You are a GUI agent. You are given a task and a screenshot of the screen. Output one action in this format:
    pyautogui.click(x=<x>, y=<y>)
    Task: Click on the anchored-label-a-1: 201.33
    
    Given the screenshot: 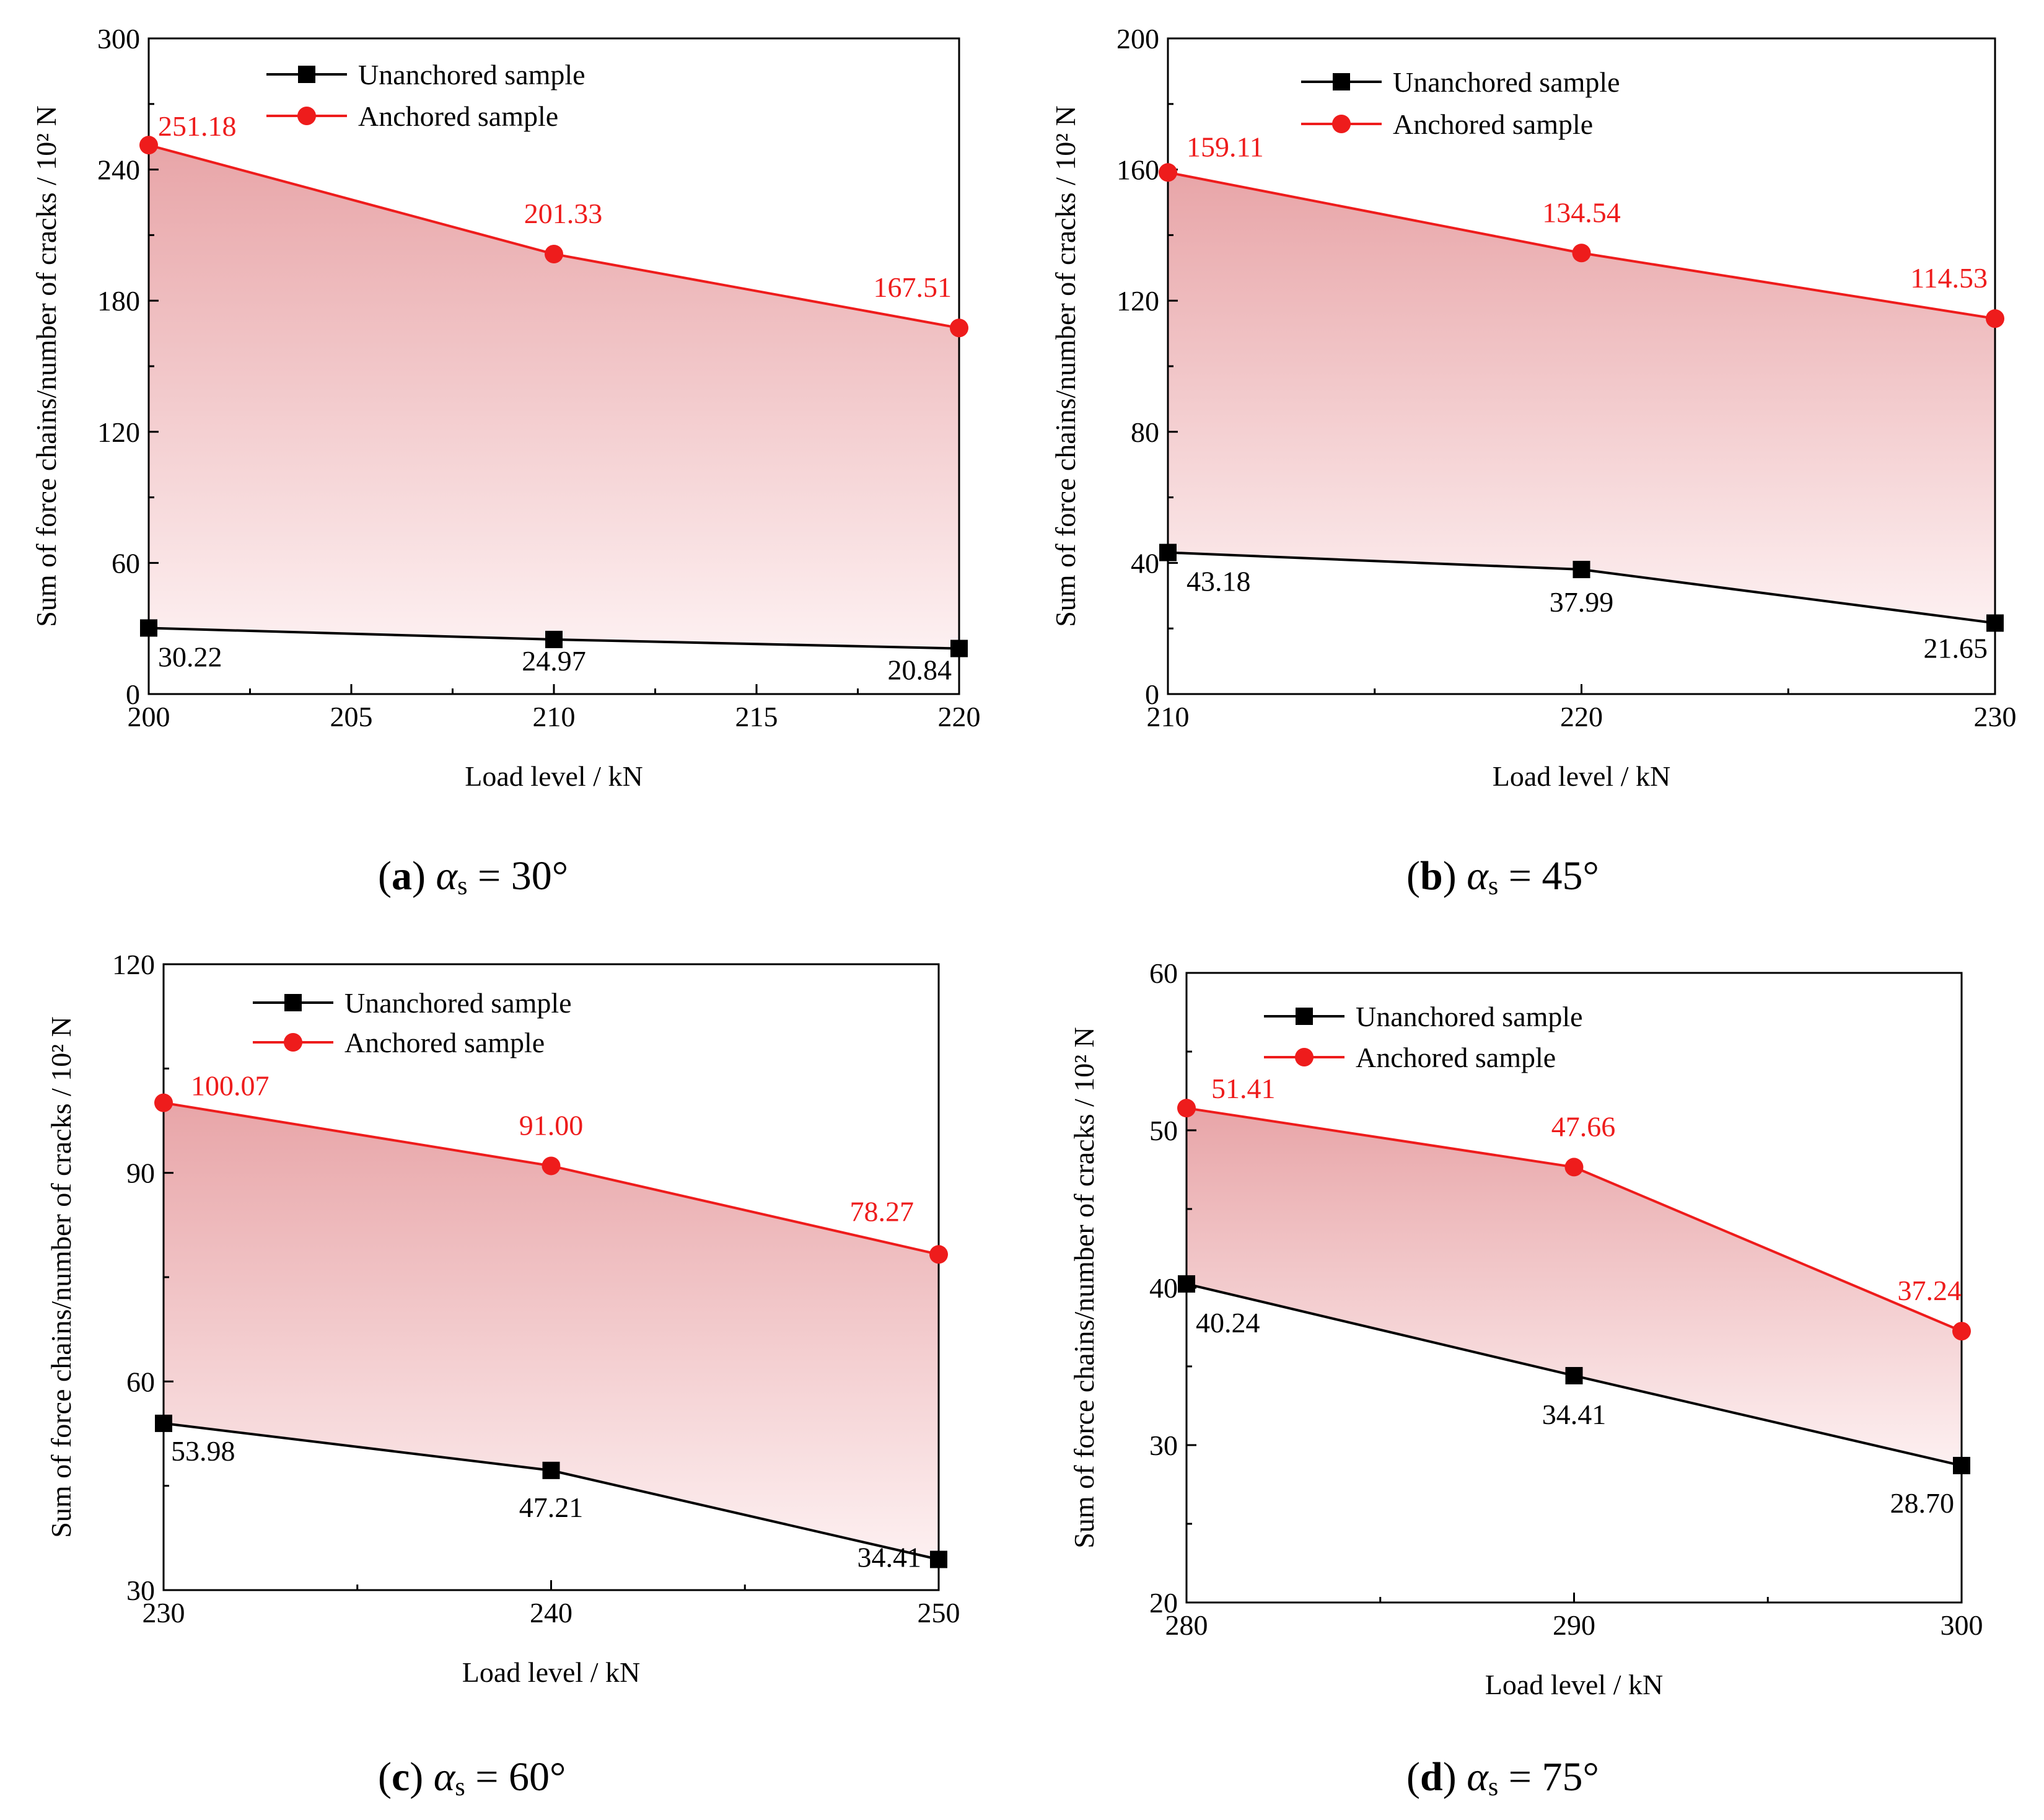 What is the action you would take?
    pyautogui.click(x=563, y=214)
    